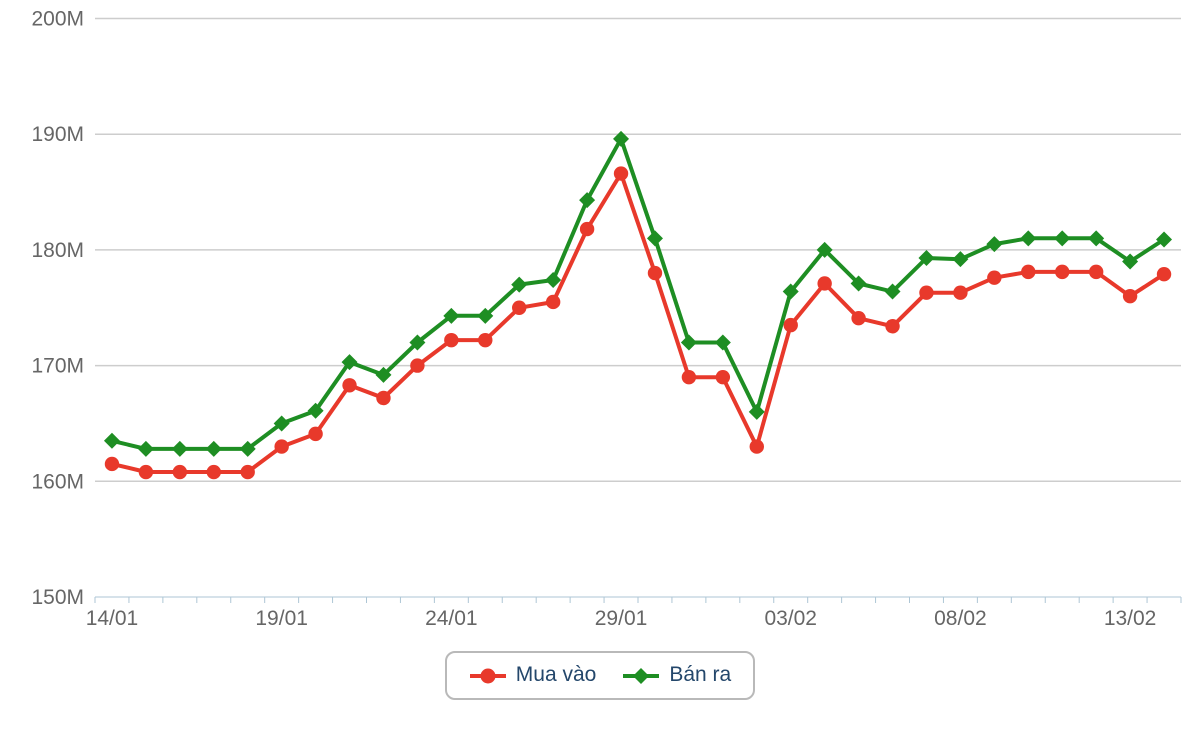  What do you see at coordinates (700, 674) in the screenshot?
I see `legend-label-ban-ra: Bán ra` at bounding box center [700, 674].